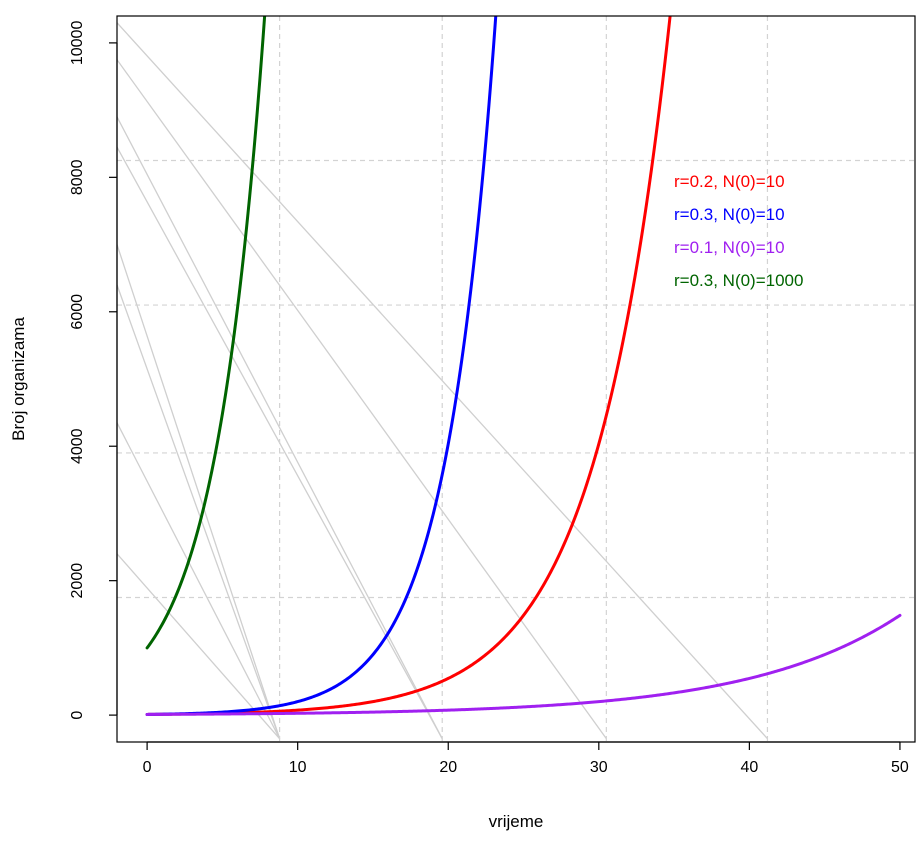 Image resolution: width=916 pixels, height=861 pixels. What do you see at coordinates (729, 247) in the screenshot?
I see `legend-entry-2: r=0.1, N(0)=10` at bounding box center [729, 247].